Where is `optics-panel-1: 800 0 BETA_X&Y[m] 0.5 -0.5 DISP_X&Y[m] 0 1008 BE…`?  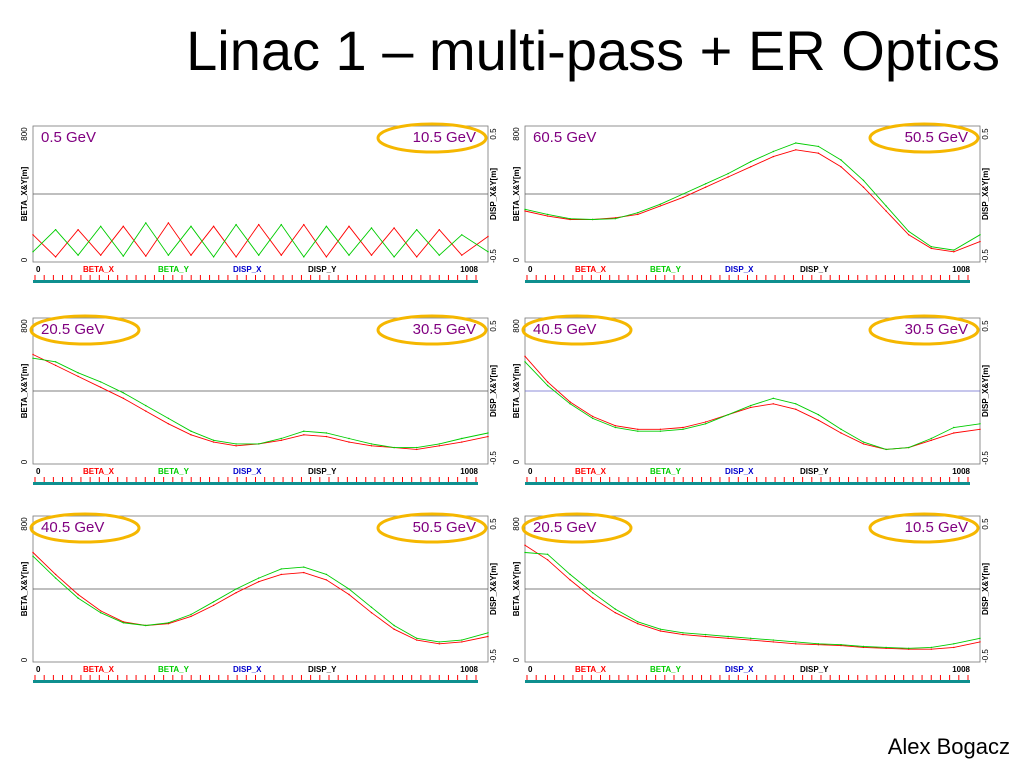 optics-panel-1: 800 0 BETA_X&Y[m] 0.5 -0.5 DISP_X&Y[m] 0 1008 BE… is located at coordinates (263, 208).